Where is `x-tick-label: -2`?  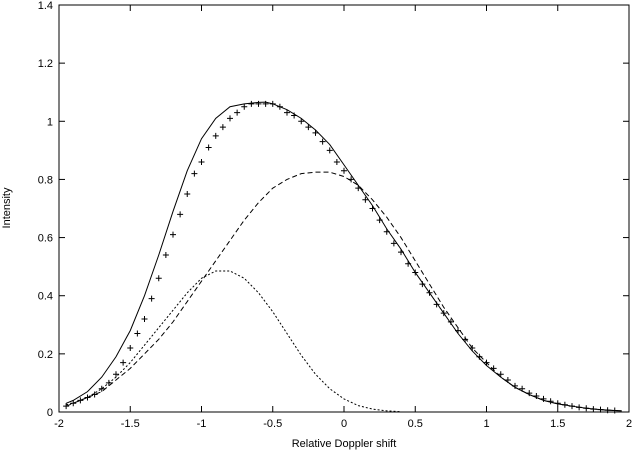 x-tick-label: -2 is located at coordinates (59, 424).